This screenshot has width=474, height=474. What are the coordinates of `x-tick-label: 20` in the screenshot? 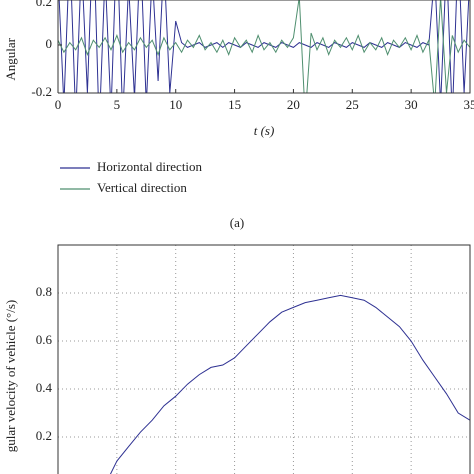 It's located at (293, 104).